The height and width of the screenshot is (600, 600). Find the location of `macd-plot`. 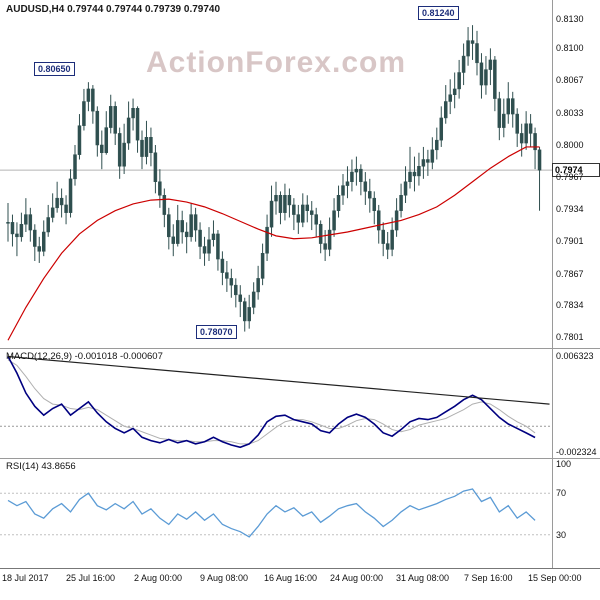

macd-plot is located at coordinates (276, 402).